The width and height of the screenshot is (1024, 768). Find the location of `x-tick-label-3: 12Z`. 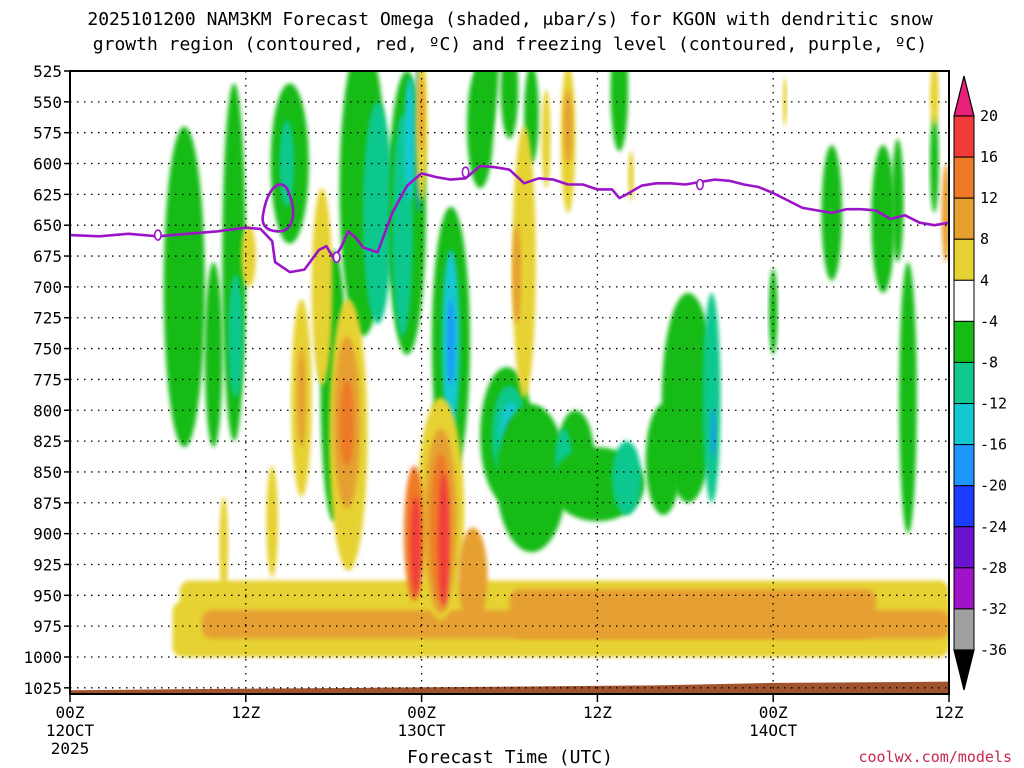

x-tick-label-3: 12Z is located at coordinates (597, 712).